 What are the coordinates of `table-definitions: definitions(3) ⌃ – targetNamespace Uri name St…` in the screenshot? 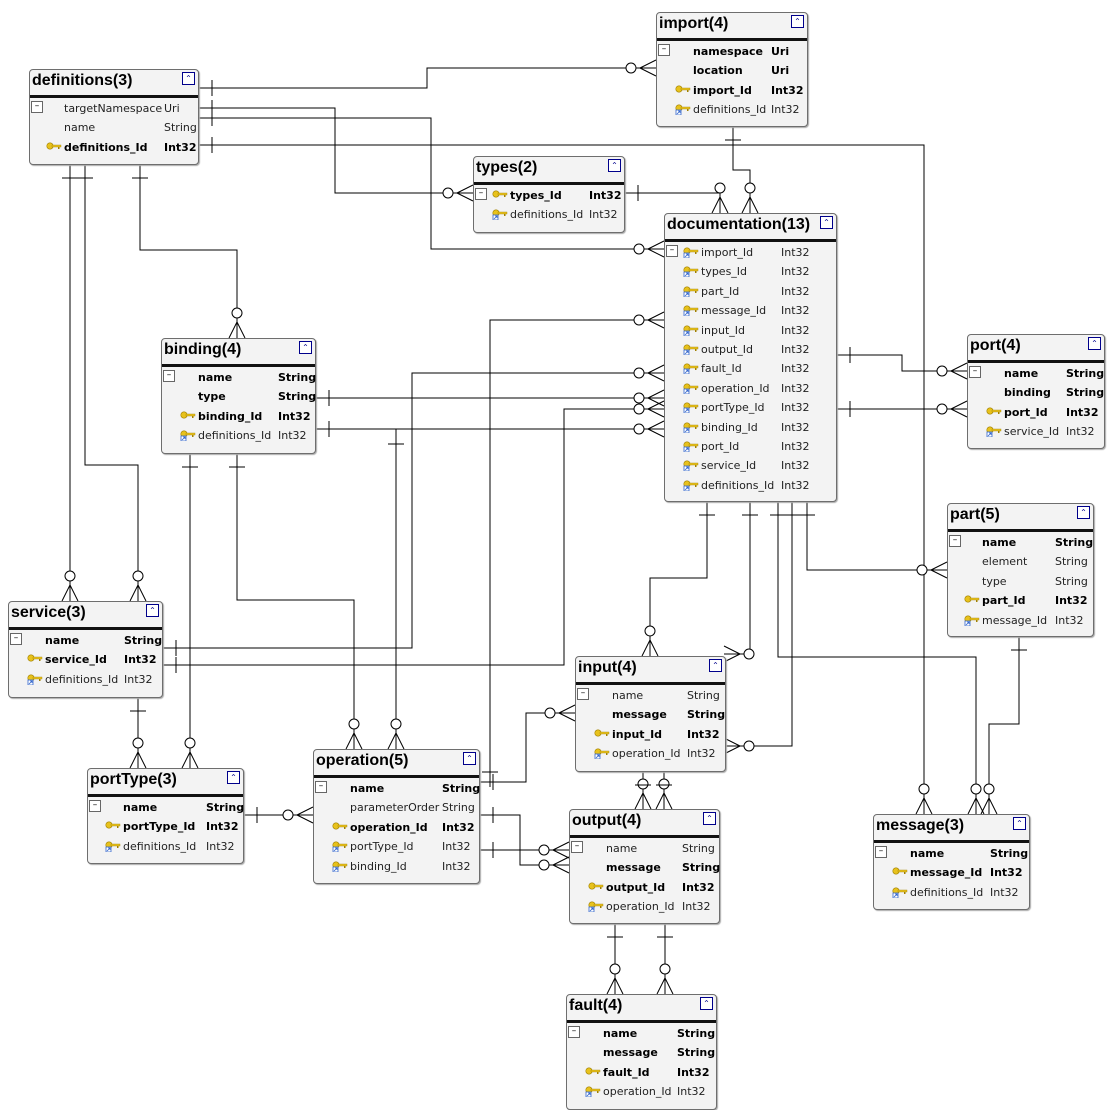 It's located at (114, 117).